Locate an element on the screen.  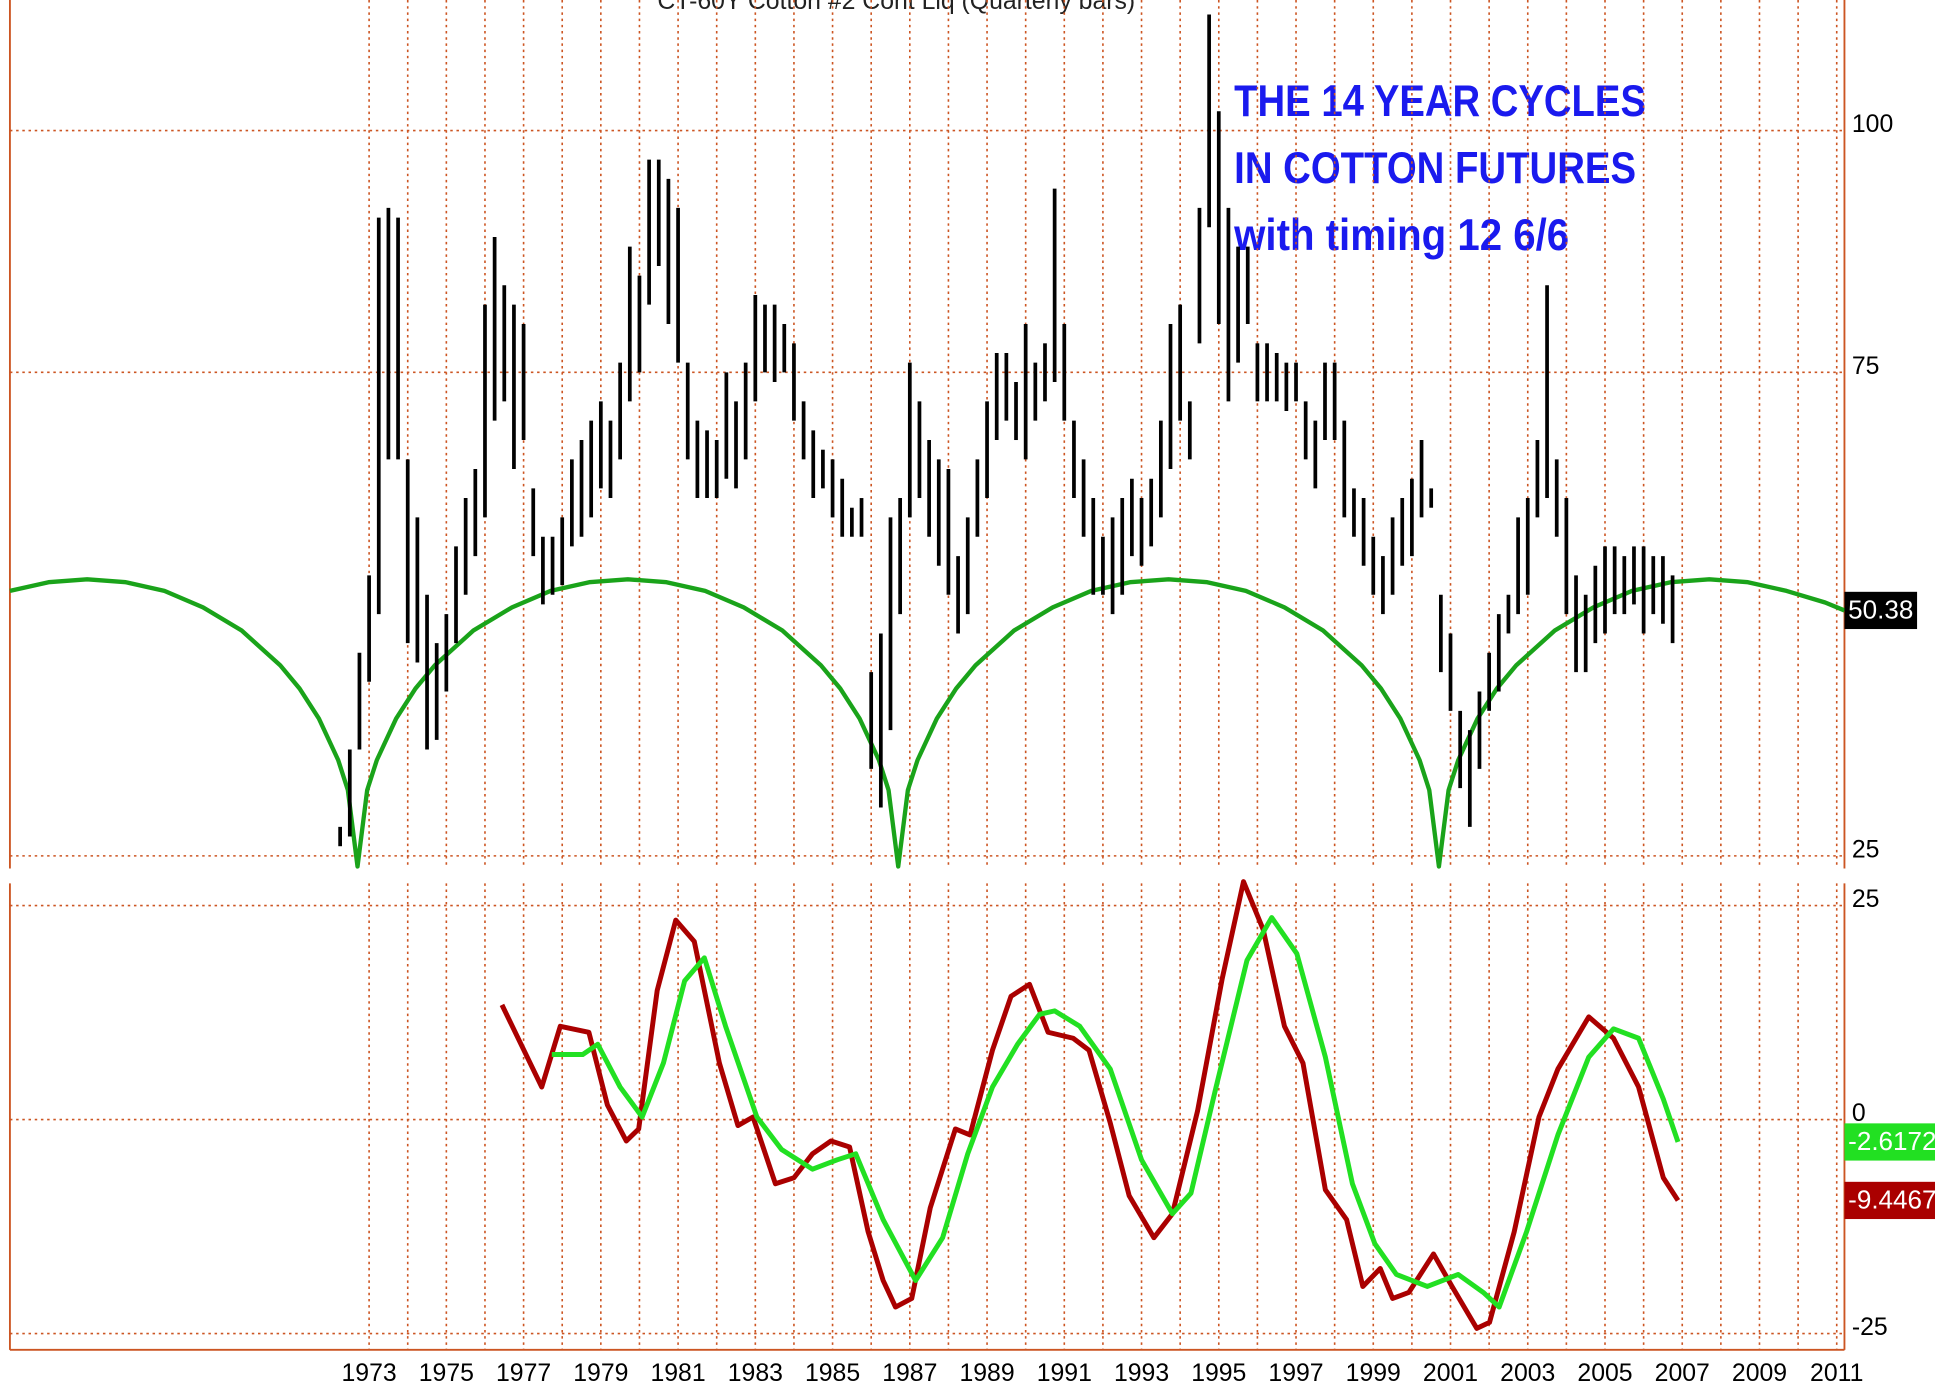
value-label: -9.4467 is located at coordinates (1891, 1200).